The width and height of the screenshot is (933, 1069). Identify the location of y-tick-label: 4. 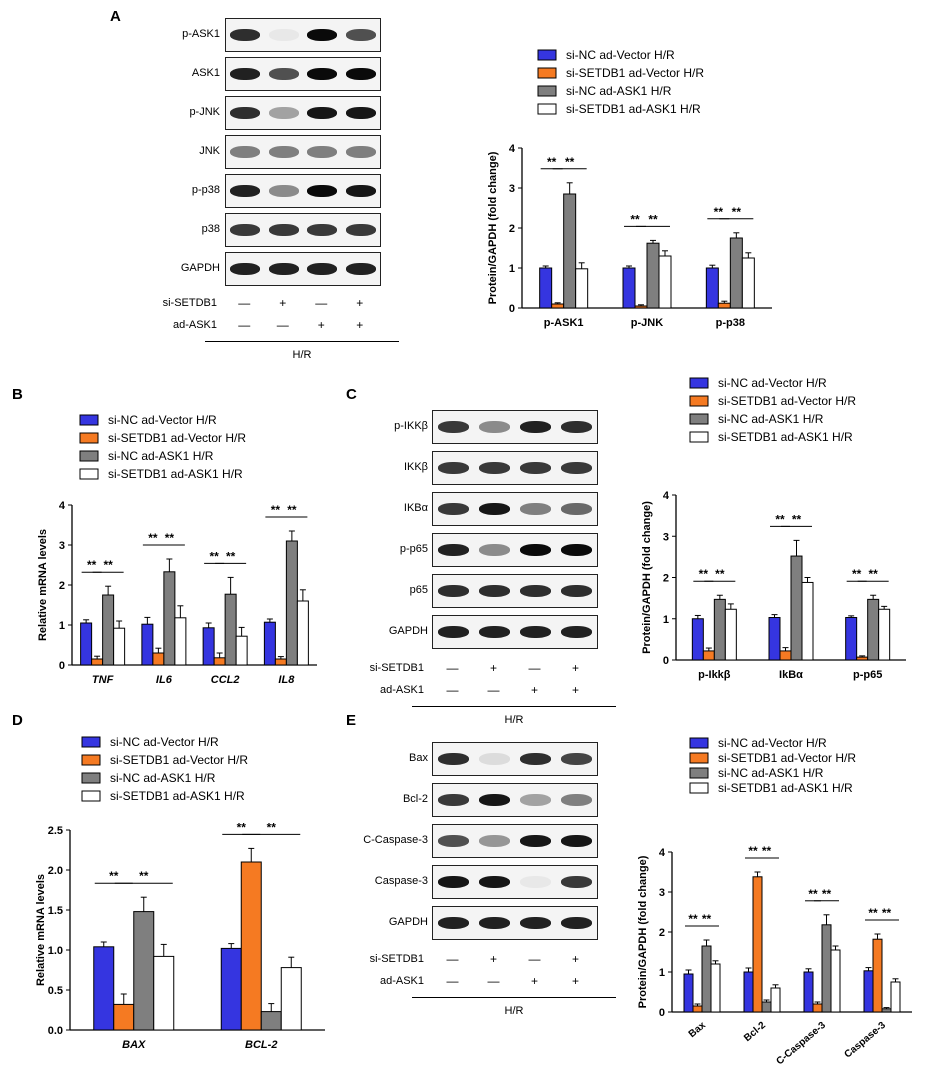
(512, 149).